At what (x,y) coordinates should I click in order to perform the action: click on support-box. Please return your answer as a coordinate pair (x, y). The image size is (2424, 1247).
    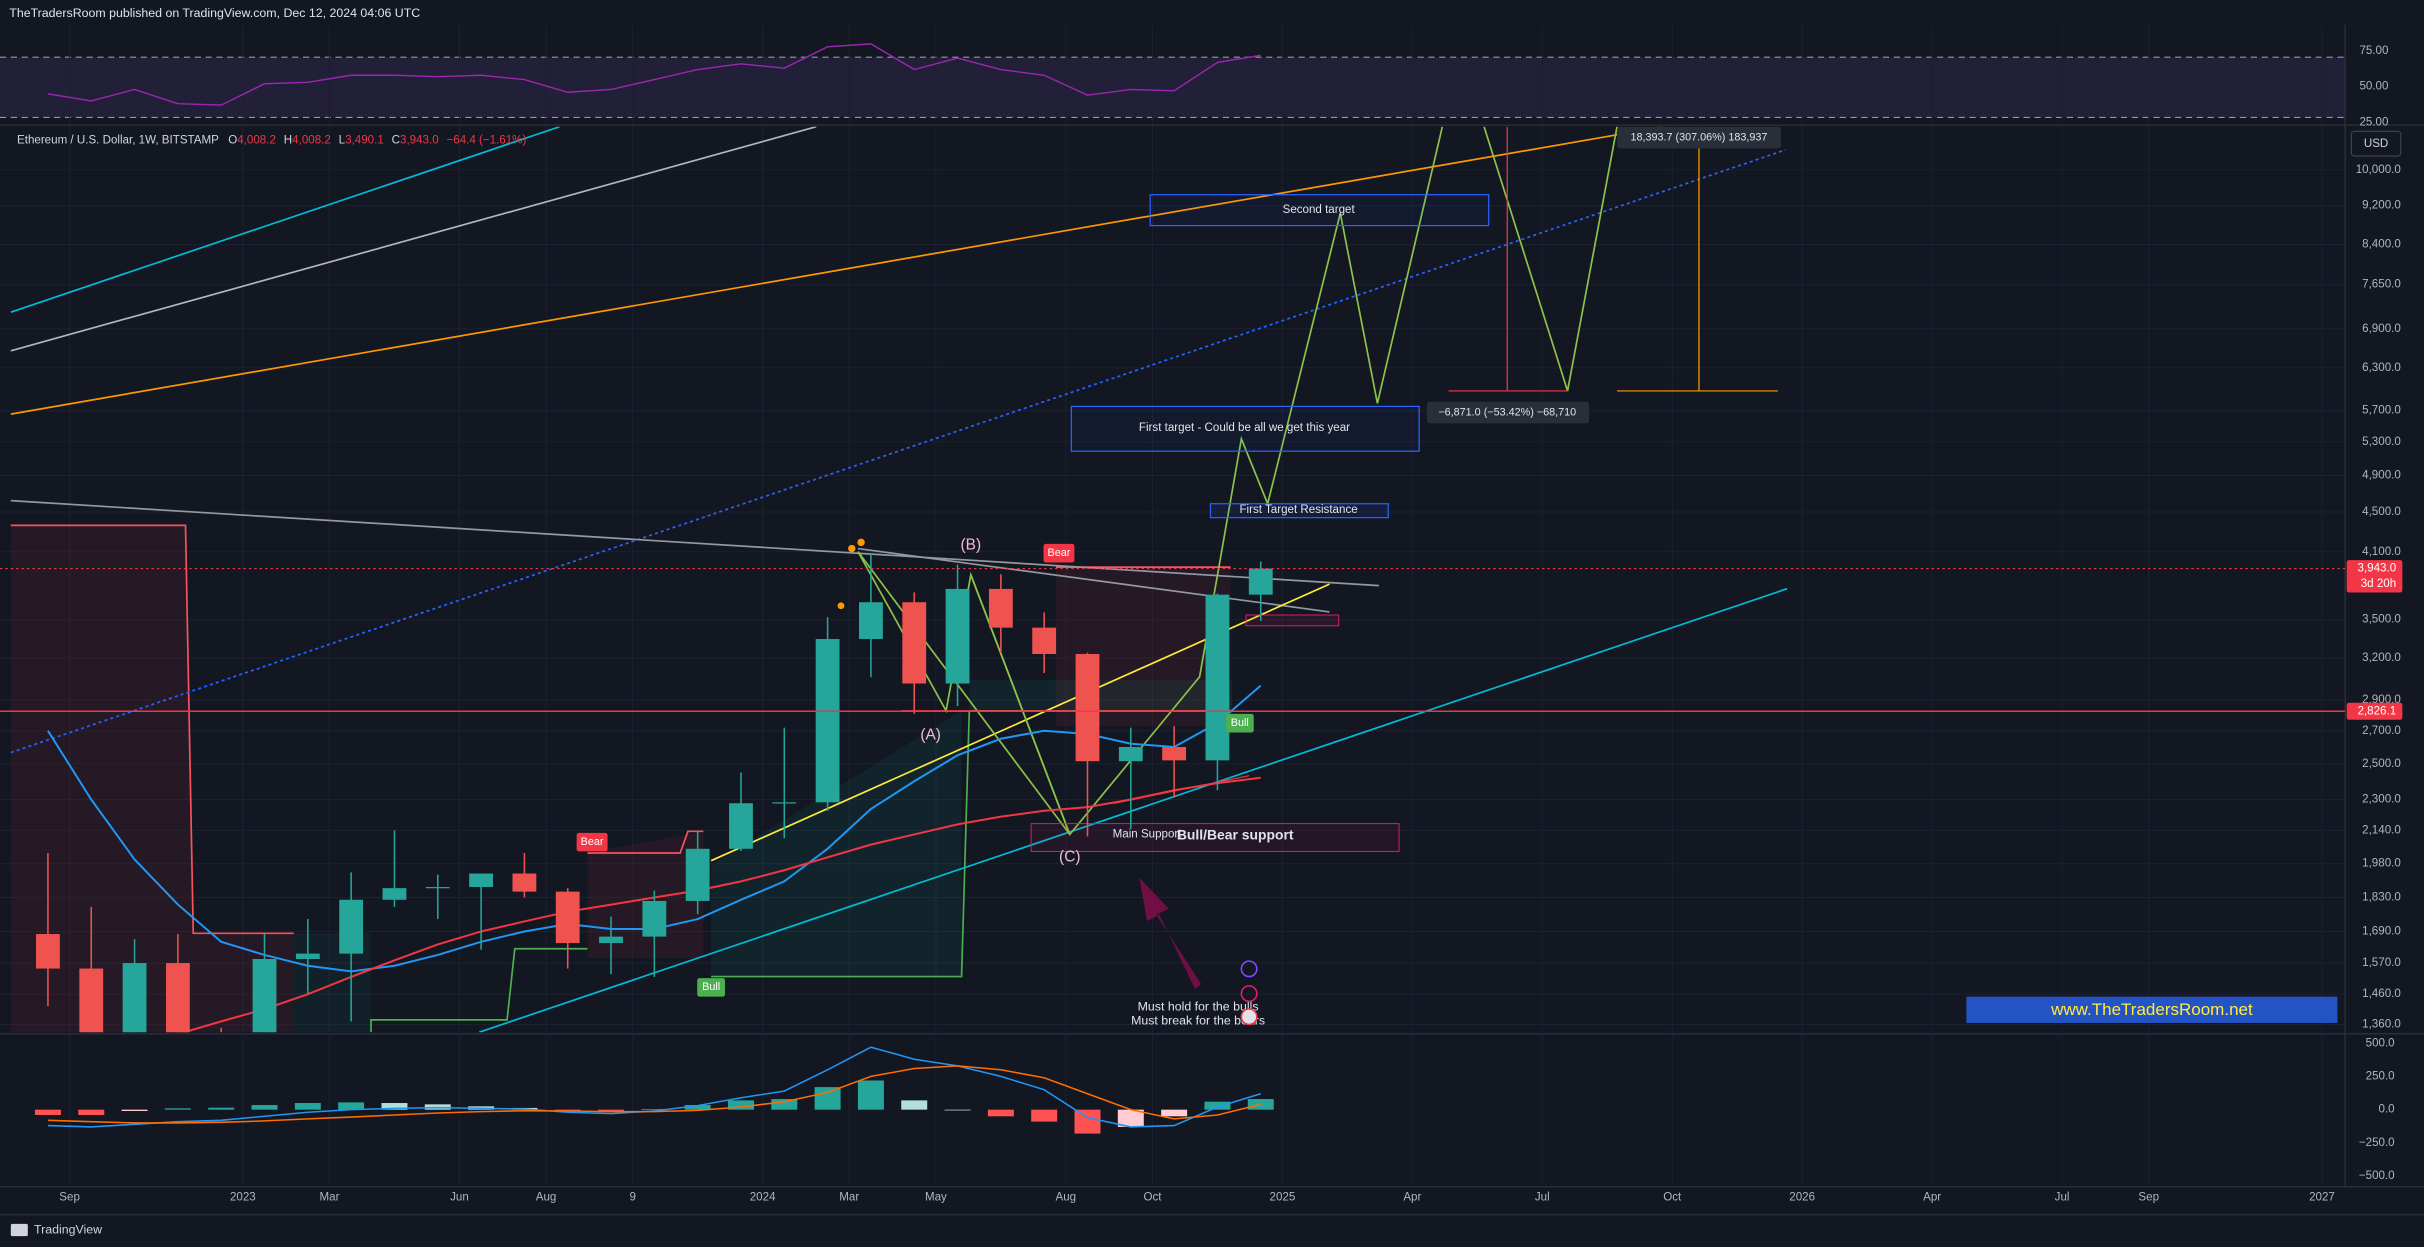
    Looking at the image, I should click on (1215, 837).